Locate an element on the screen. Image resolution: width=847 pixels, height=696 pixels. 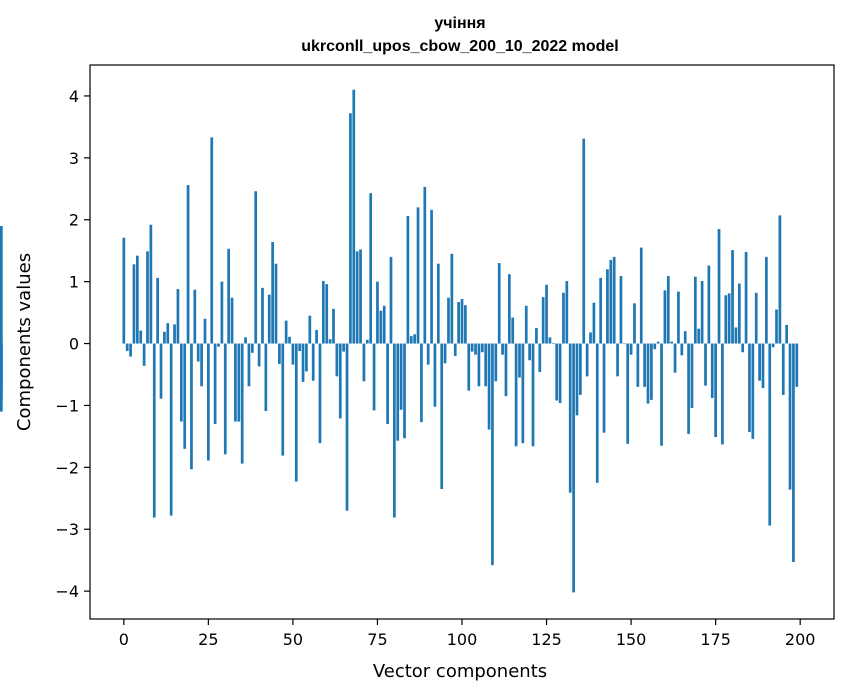
x-tick-label: 50 is located at coordinates (293, 639).